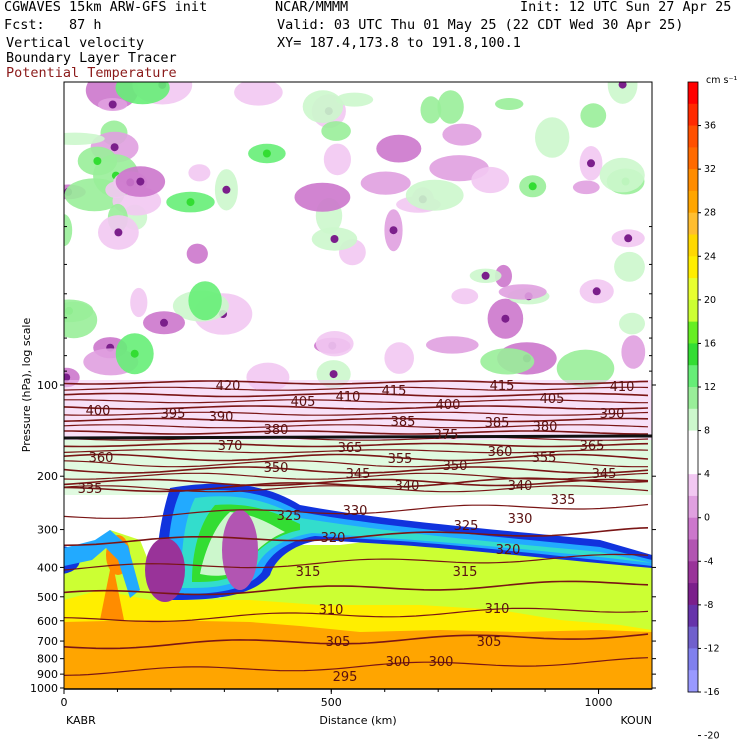 This screenshot has width=740, height=740. I want to click on theta-label: 395, so click(173, 414).